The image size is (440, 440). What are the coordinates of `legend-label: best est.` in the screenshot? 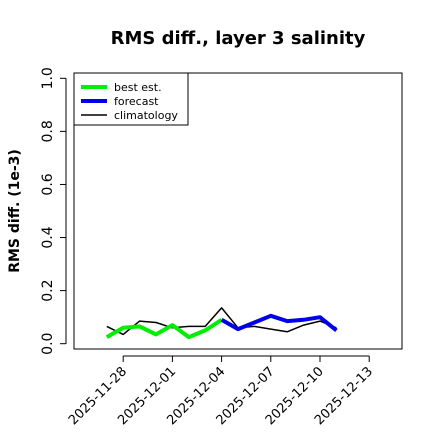 It's located at (138, 87).